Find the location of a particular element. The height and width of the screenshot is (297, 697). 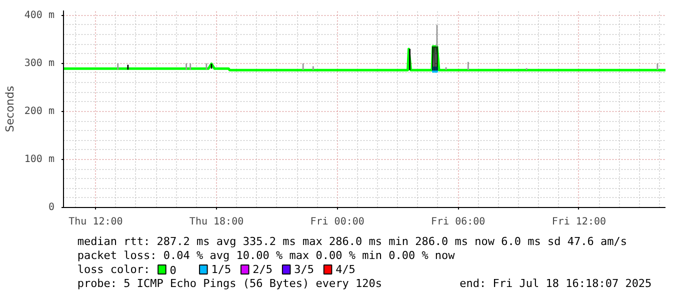

text: packet loss: 0.04 % avg 10.00 % max 0.00 % min 0.00 % now is located at coordinates (266, 255).